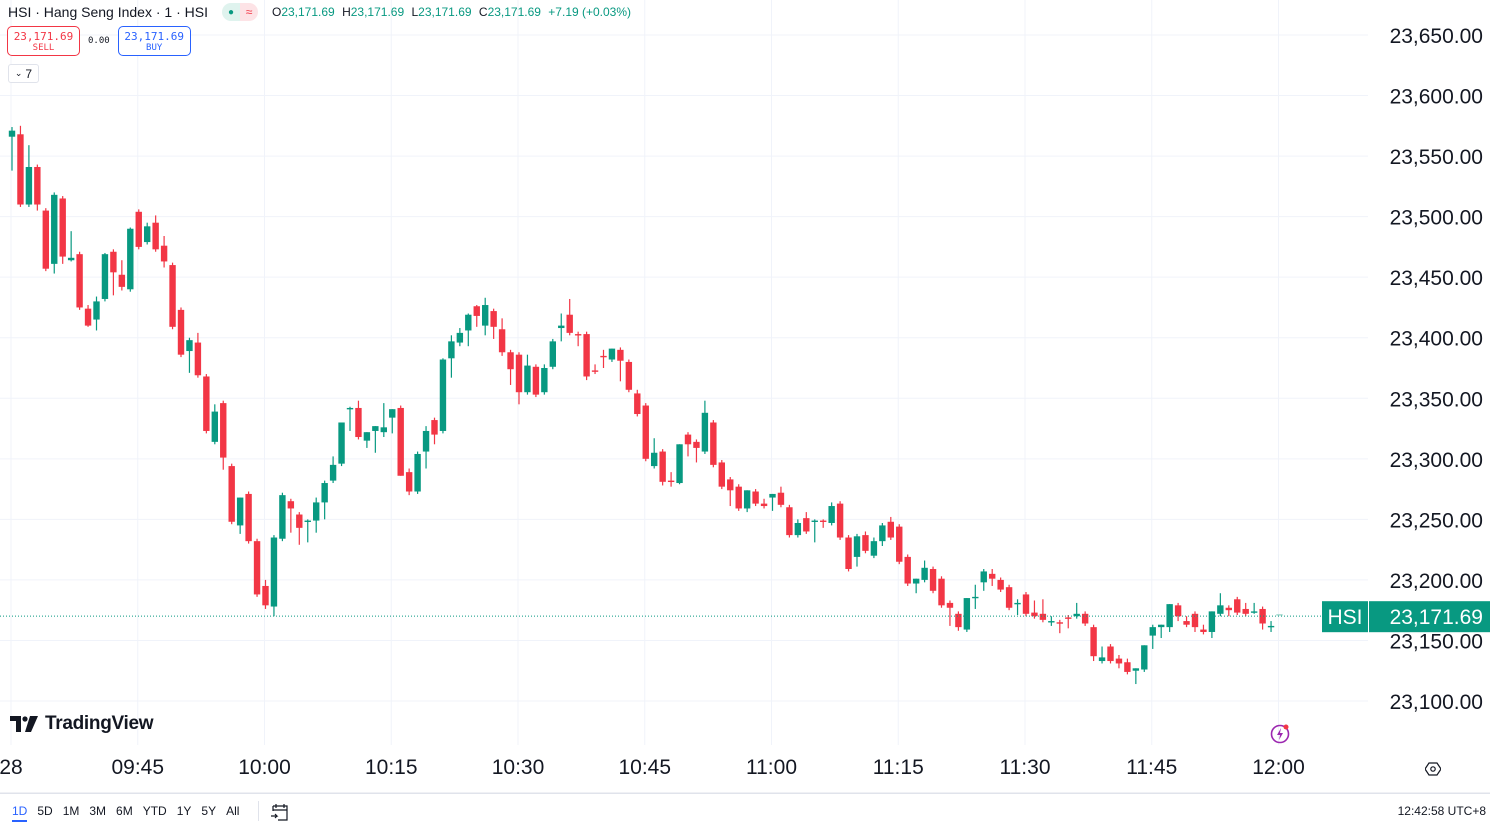 The image size is (1490, 829). What do you see at coordinates (108, 12) in the screenshot?
I see `symbol-title: HSI · Hang Seng Index · 1 · HSI` at bounding box center [108, 12].